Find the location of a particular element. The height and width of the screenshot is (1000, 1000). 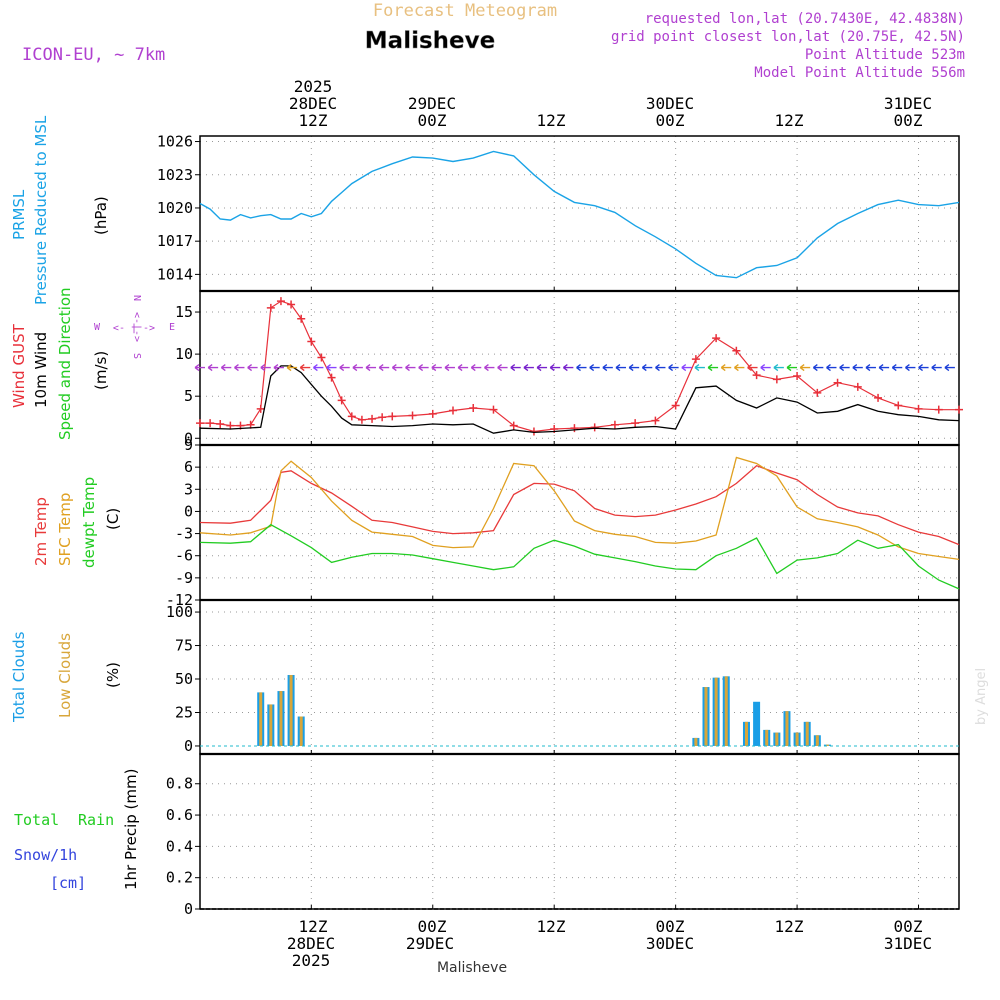

svg-text: 29DEC is located at coordinates (432, 103).